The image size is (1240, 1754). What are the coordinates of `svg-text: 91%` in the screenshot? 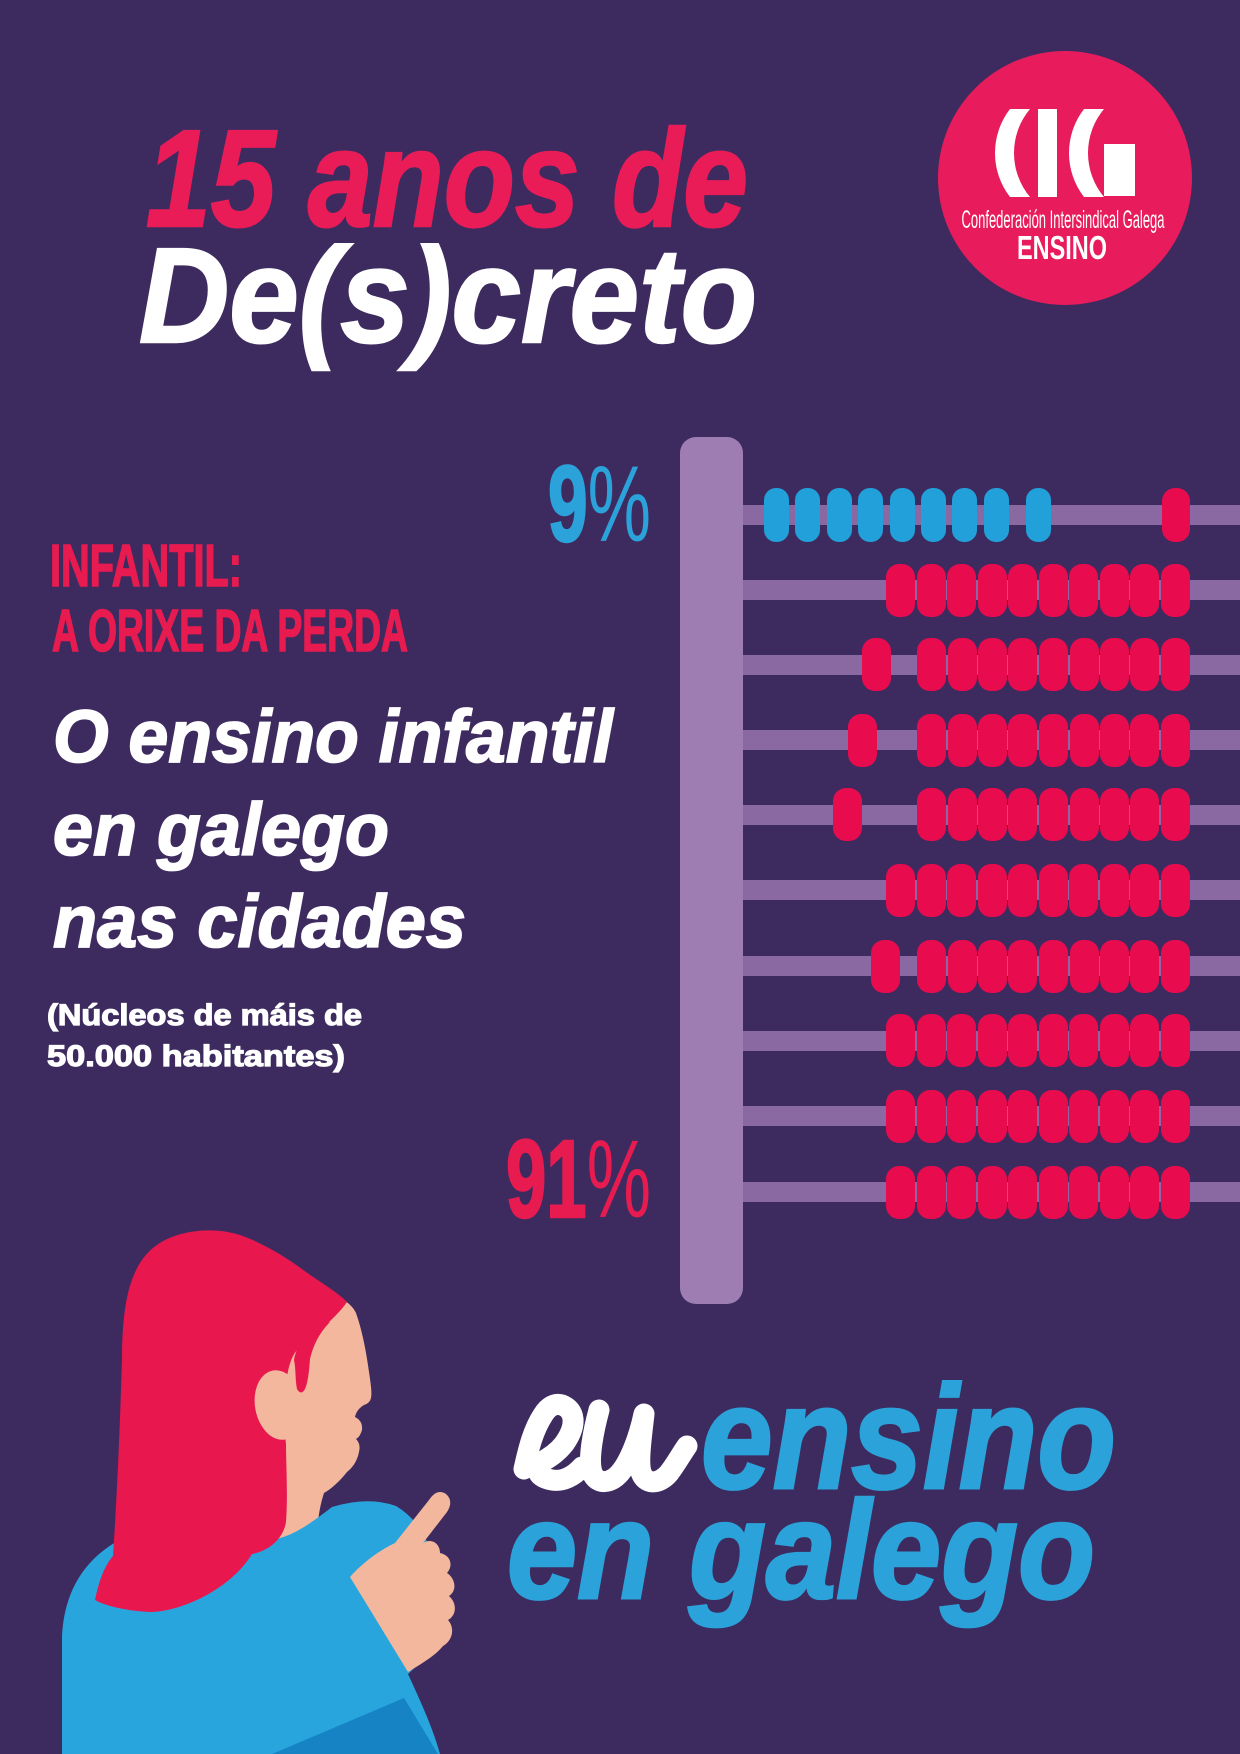 It's located at (578, 1179).